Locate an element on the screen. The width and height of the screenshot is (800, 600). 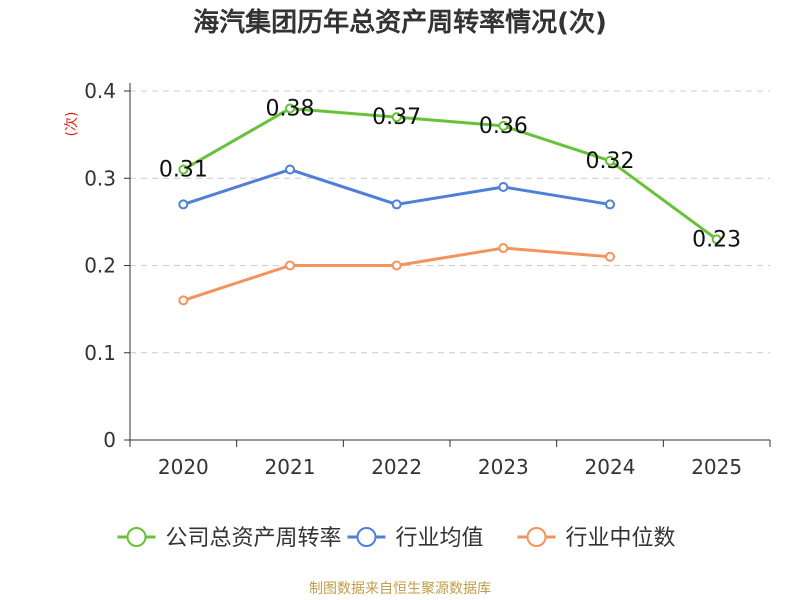
y-axis-label: (次) is located at coordinates (72, 124).